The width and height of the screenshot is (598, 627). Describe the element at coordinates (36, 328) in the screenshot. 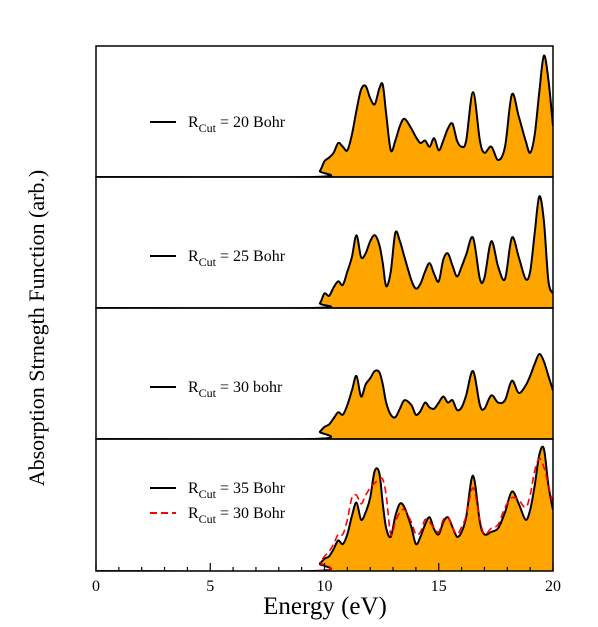

I see `y-axis-label: Absorption Strnegth Function (arb.)` at that location.